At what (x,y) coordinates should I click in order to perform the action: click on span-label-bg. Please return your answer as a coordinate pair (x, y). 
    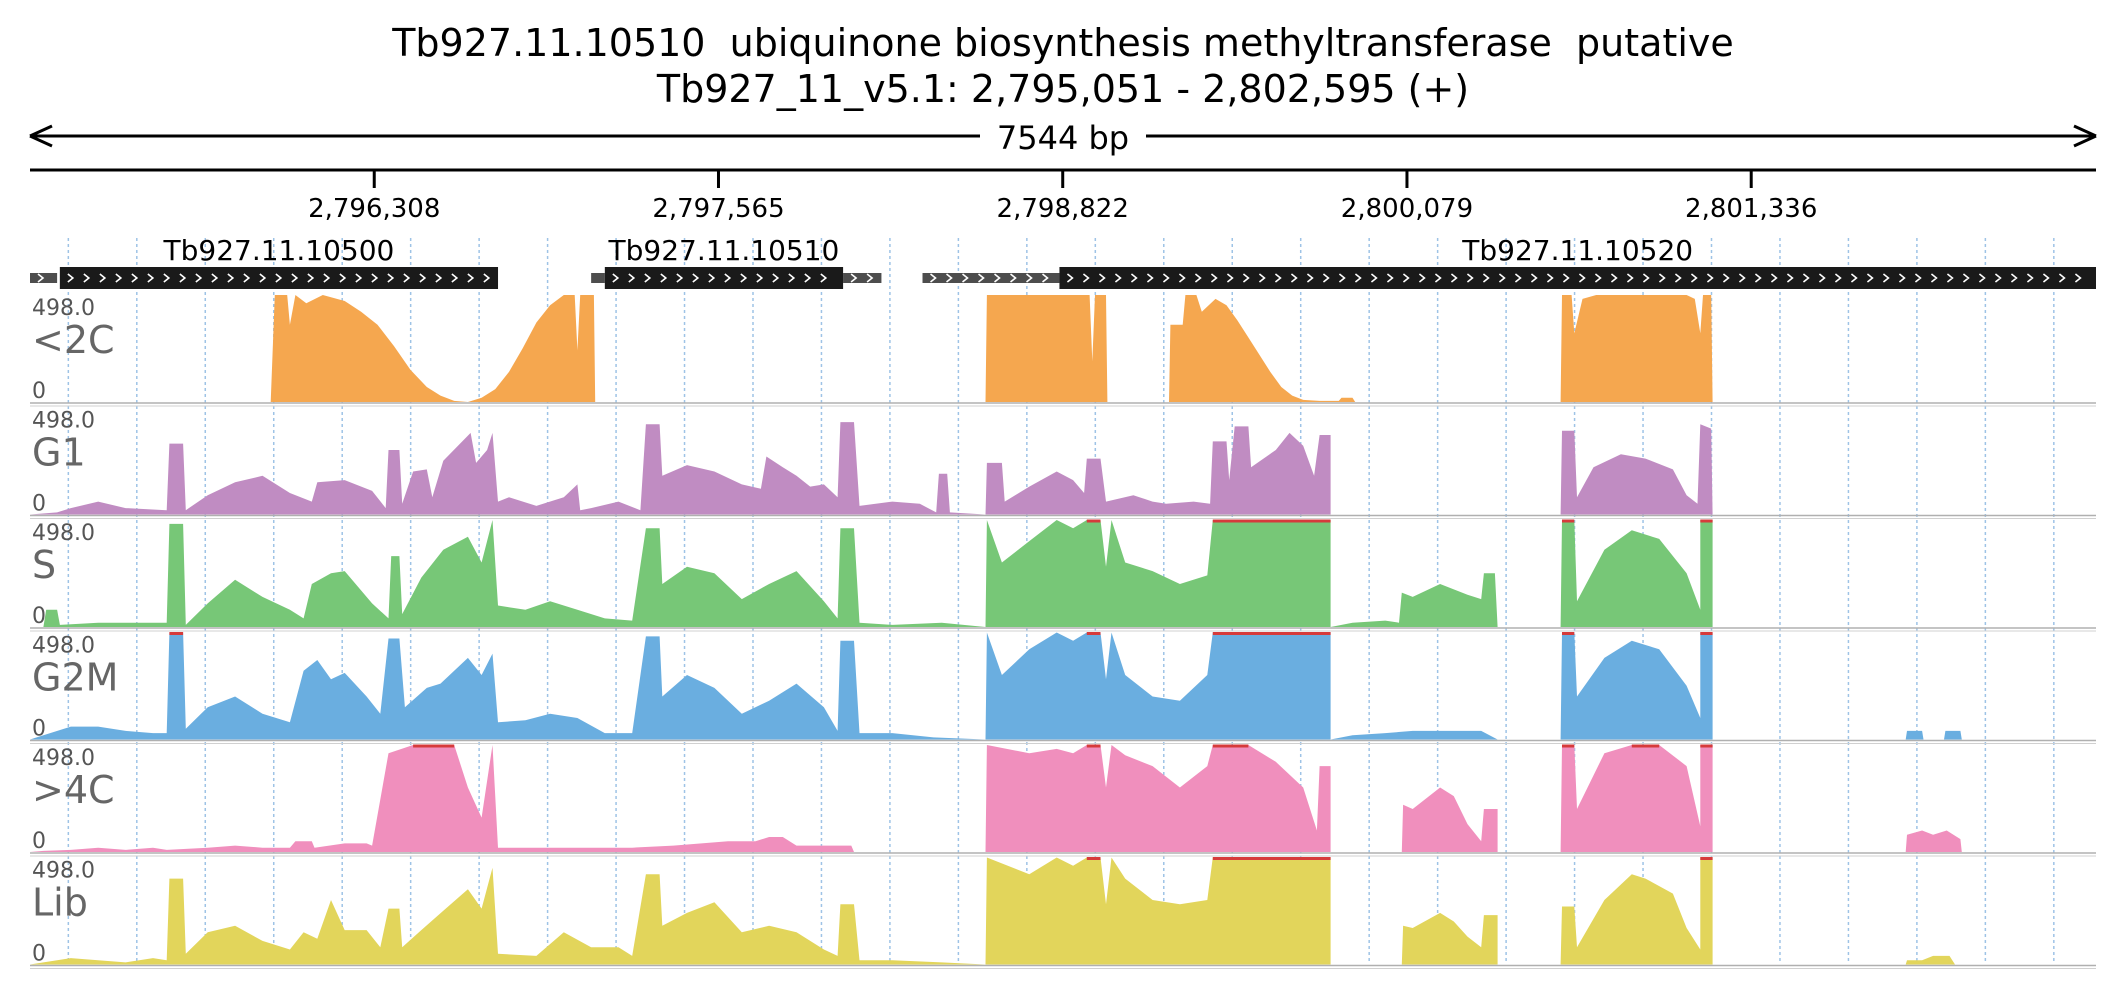
    Looking at the image, I should click on (1063, 137).